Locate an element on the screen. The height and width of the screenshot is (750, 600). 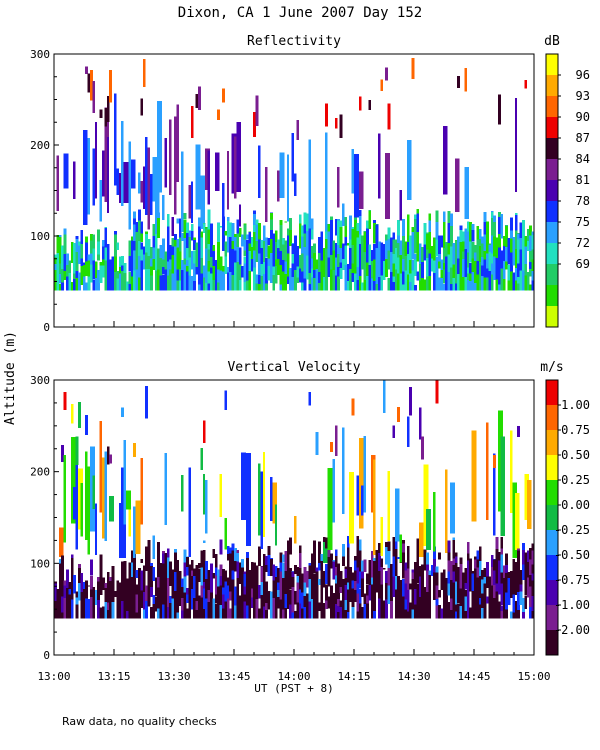
colorbar-label: 81 is located at coordinates (583, 180).